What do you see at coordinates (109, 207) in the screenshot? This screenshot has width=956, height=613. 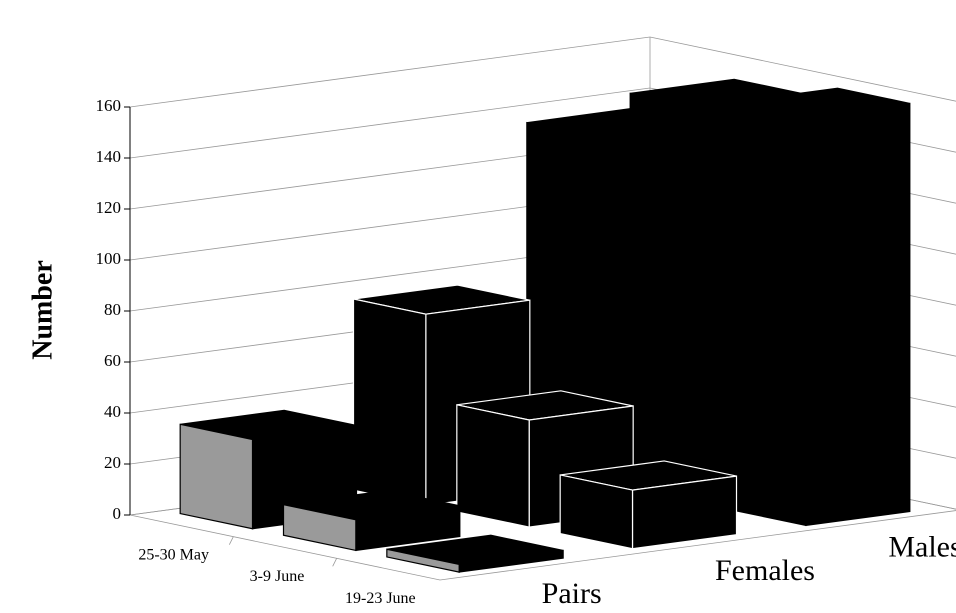 I see `y-tick-label: 120` at bounding box center [109, 207].